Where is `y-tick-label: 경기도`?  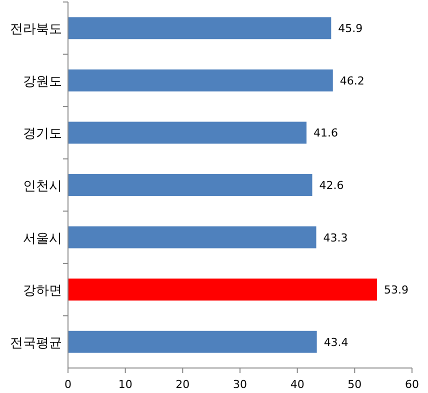 y-tick-label: 경기도 is located at coordinates (42, 134).